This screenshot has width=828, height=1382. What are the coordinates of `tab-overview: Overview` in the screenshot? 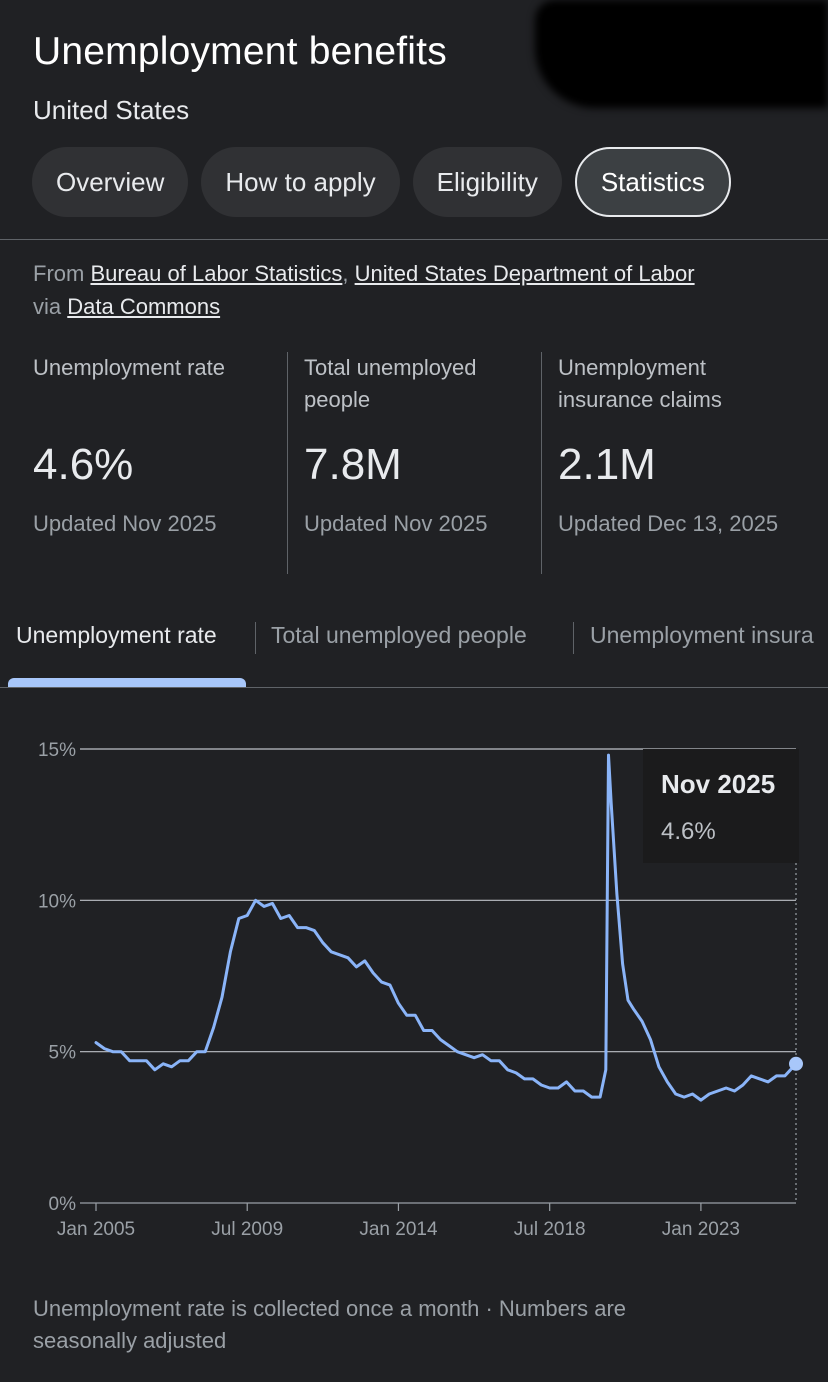 It's located at (110, 182).